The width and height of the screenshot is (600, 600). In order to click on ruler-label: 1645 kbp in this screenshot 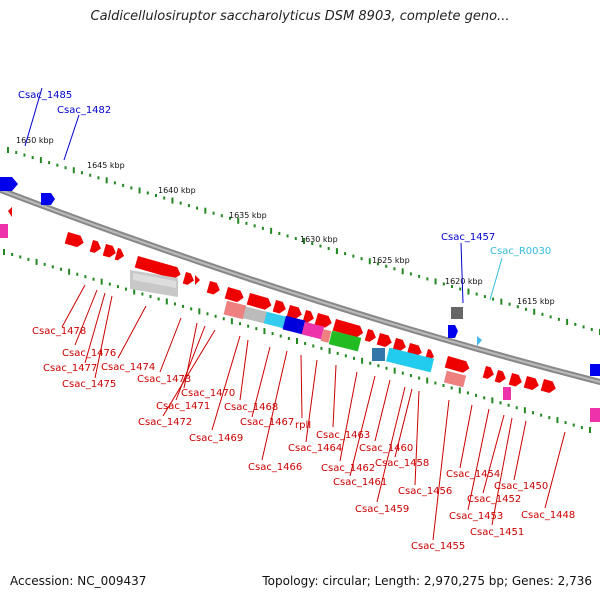, I will do `click(106, 165)`.